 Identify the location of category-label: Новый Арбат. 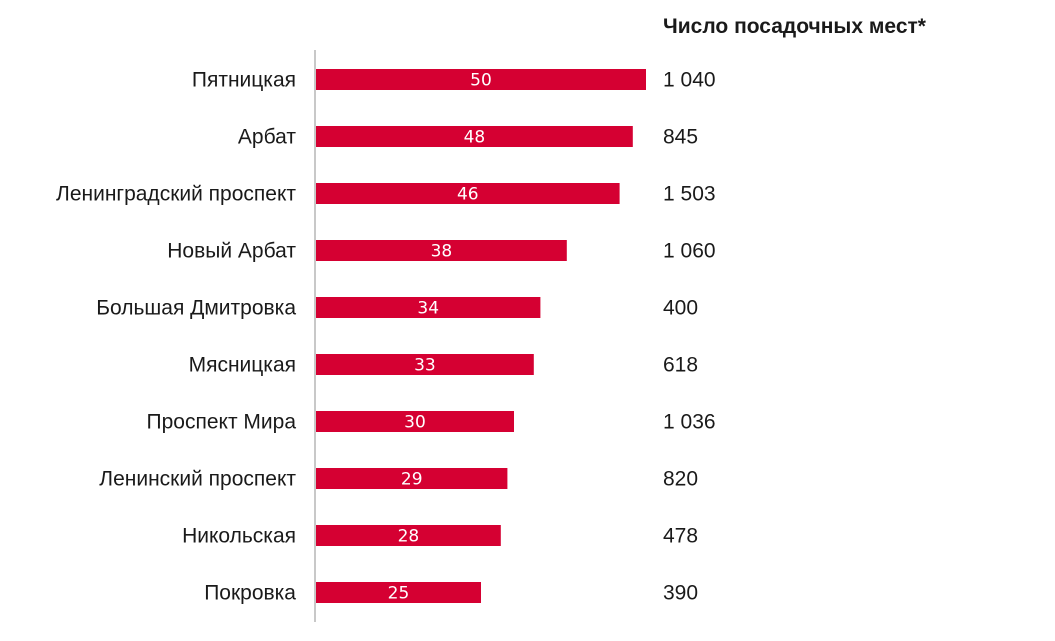
(231, 251).